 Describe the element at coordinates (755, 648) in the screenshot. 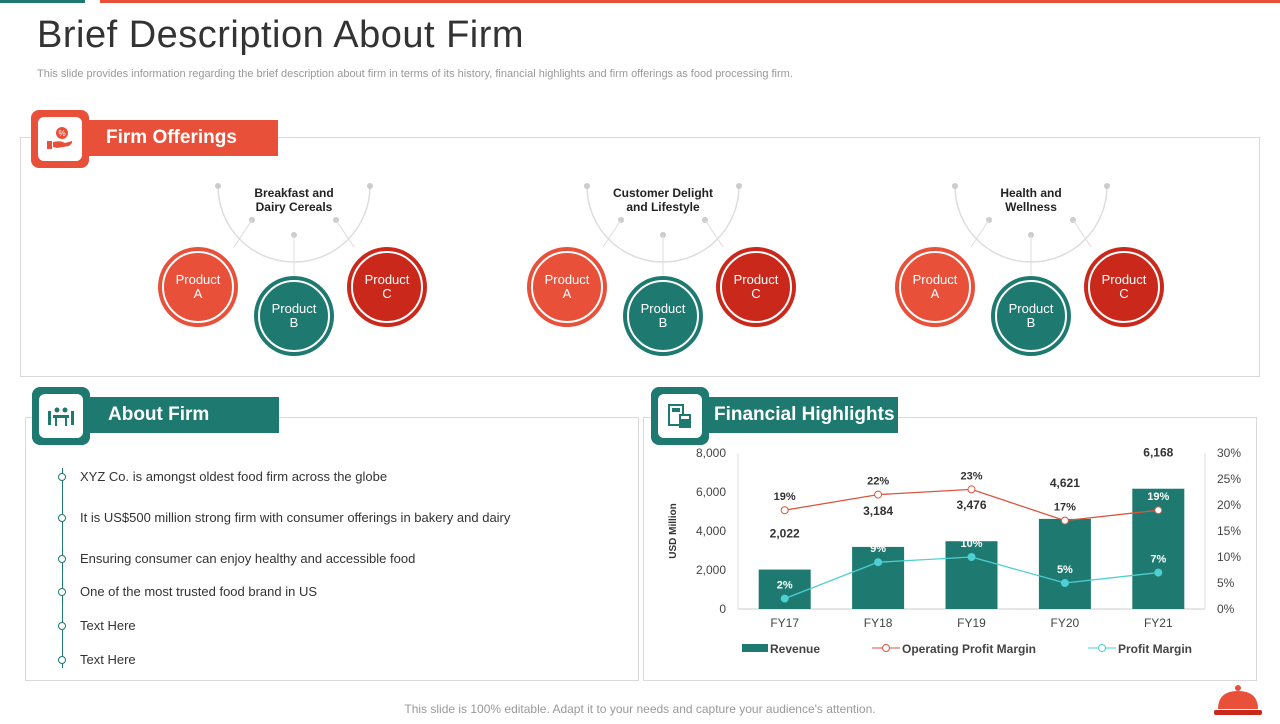

I see `legend-swatch-revenue` at that location.